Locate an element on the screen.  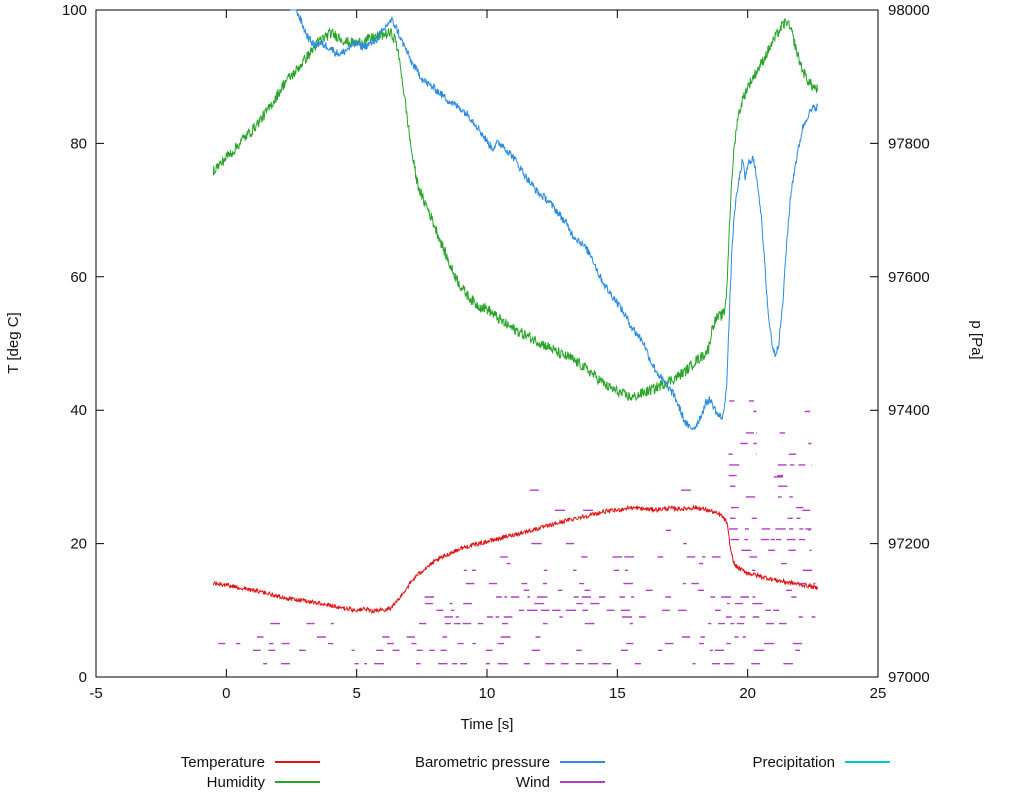
legend-item-wind: Wind is located at coordinates (560, 782).